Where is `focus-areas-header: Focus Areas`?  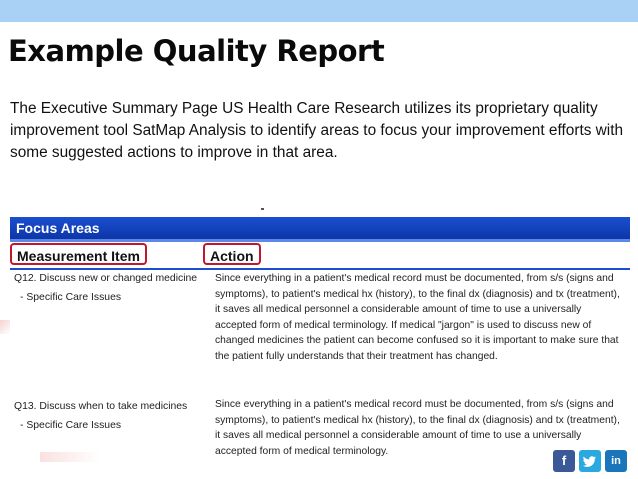 focus-areas-header: Focus Areas is located at coordinates (320, 228).